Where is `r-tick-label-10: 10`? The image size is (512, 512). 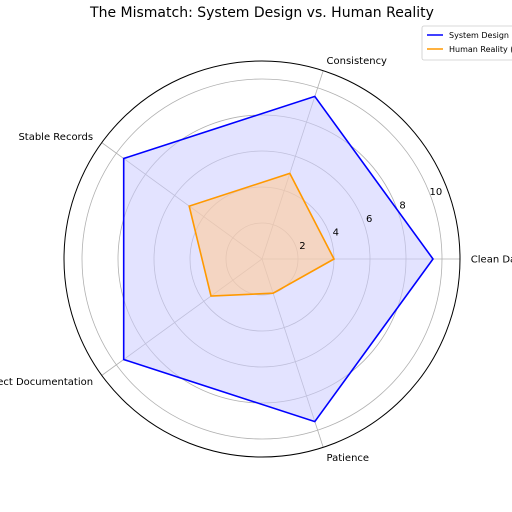 r-tick-label-10: 10 is located at coordinates (436, 192).